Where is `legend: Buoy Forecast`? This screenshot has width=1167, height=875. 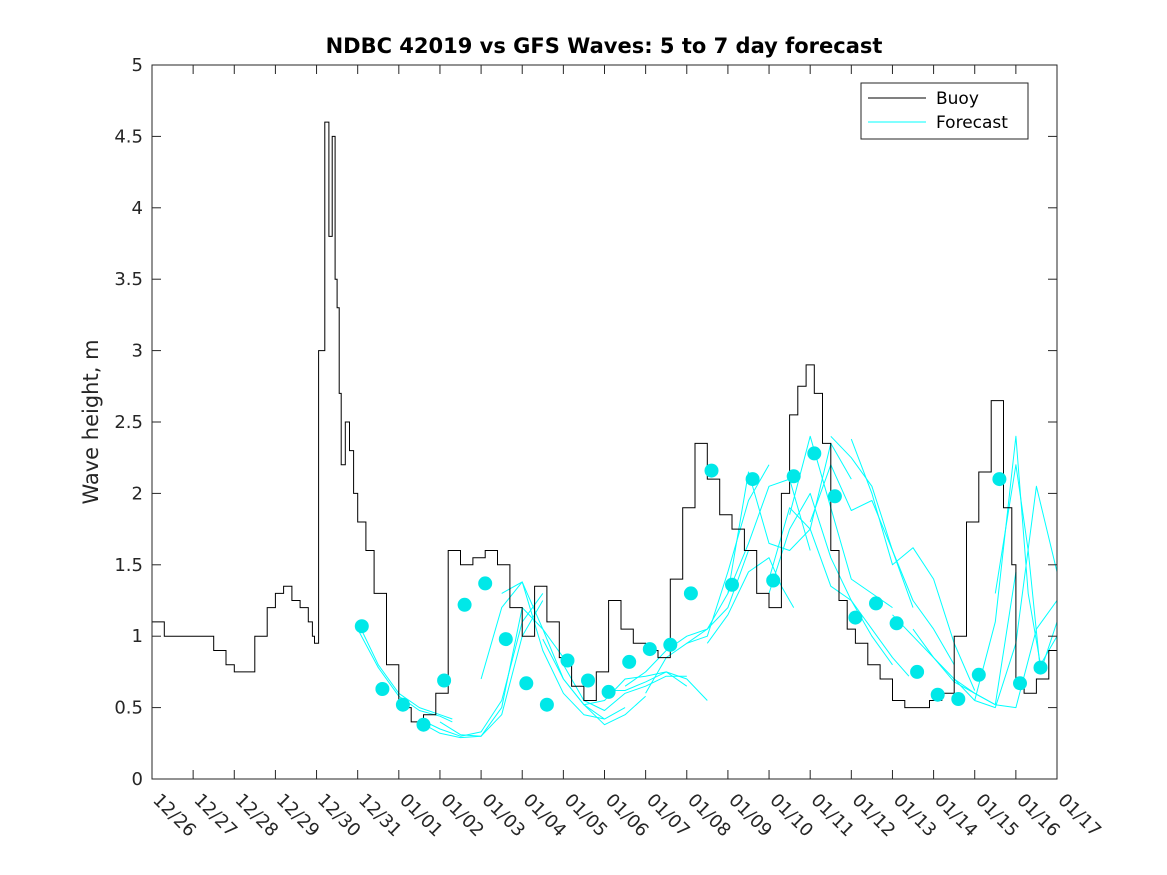 legend: Buoy Forecast is located at coordinates (944, 111).